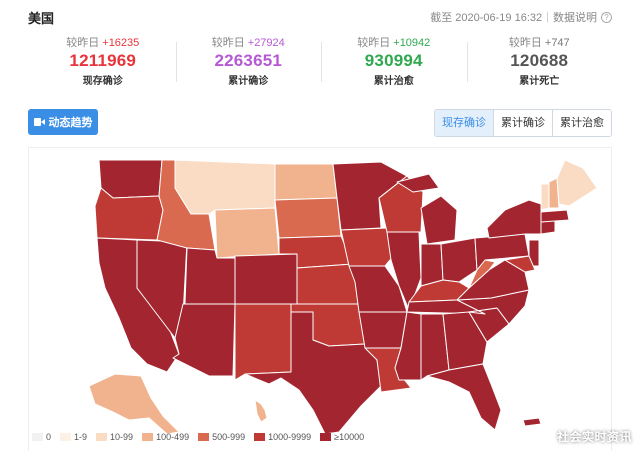  What do you see at coordinates (247, 233) in the screenshot?
I see `state-wyoming` at bounding box center [247, 233].